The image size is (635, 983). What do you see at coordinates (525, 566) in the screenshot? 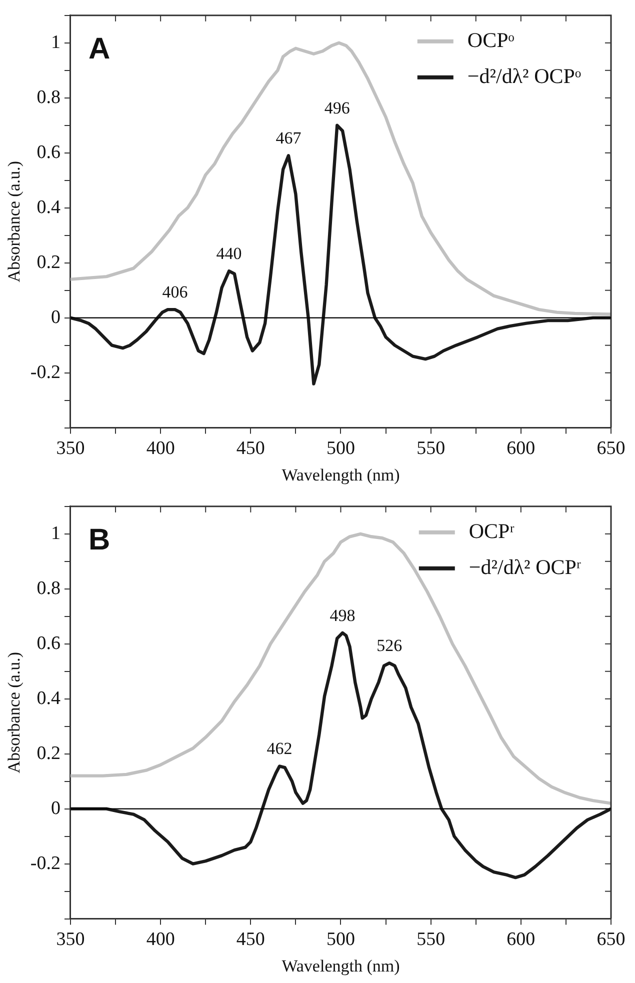
I see `legend-label: −d²/dλ² OCPʳ` at bounding box center [525, 566].